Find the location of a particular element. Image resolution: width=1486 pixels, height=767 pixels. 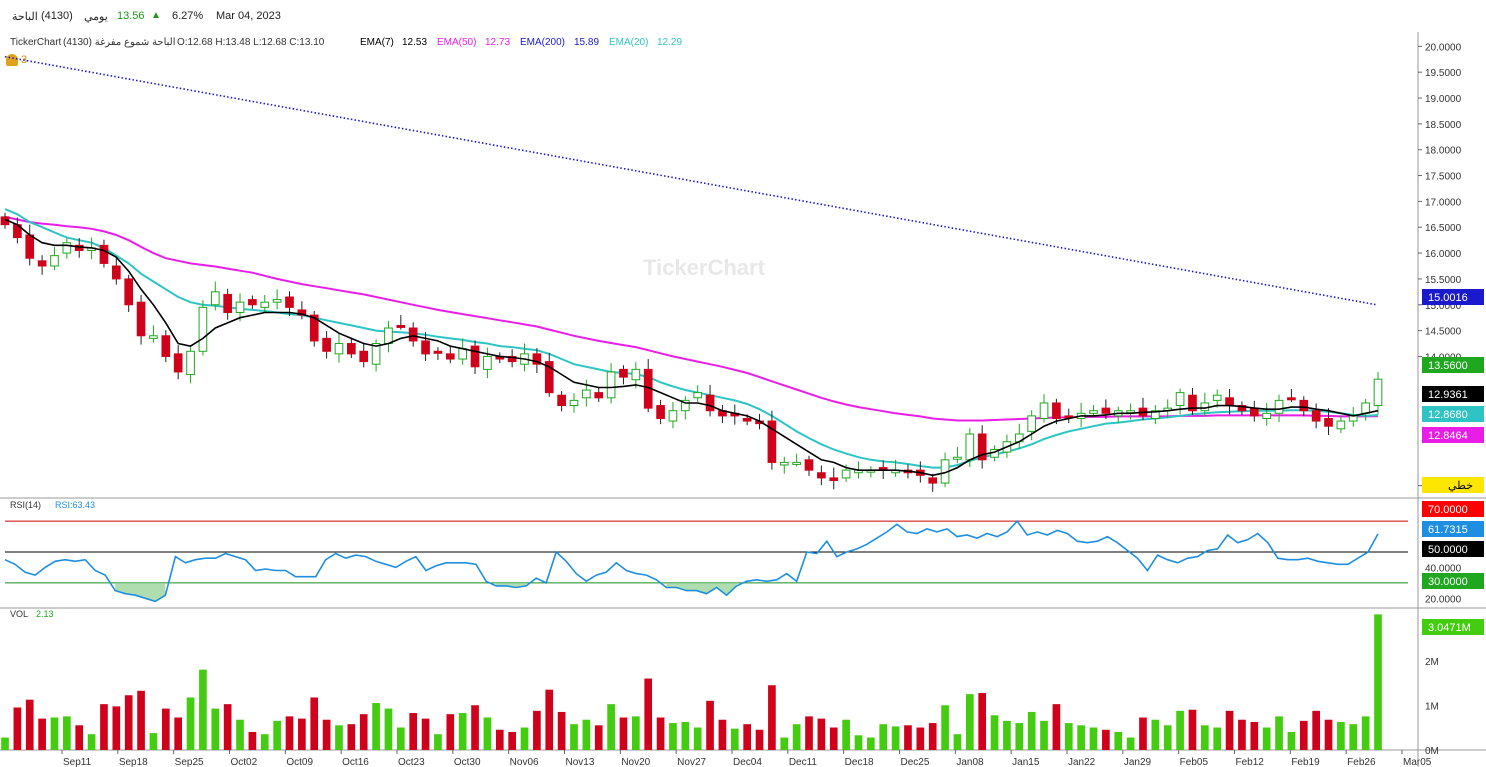

date-tick-label: Oct30 is located at coordinates (467, 762).